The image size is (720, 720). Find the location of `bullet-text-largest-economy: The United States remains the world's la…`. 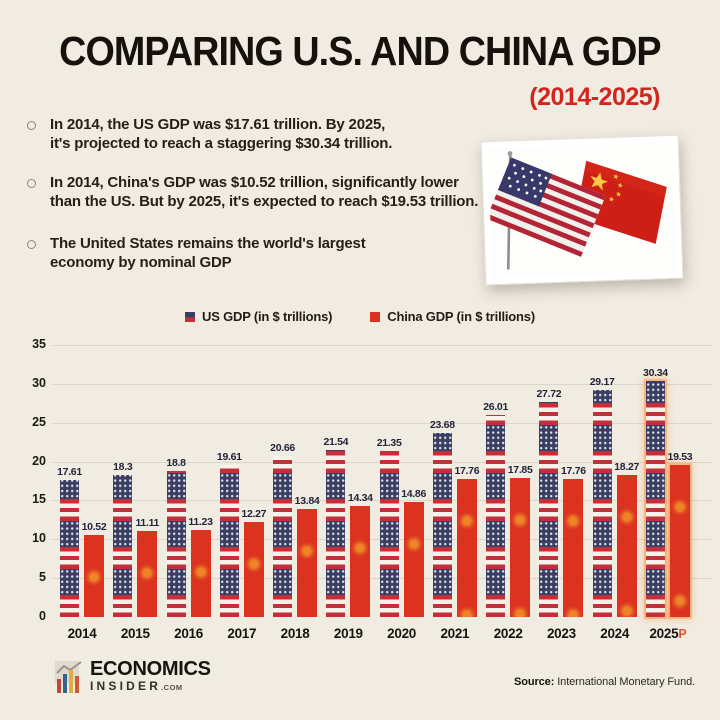

bullet-text-largest-economy: The United States remains the world's la… is located at coordinates (208, 253).